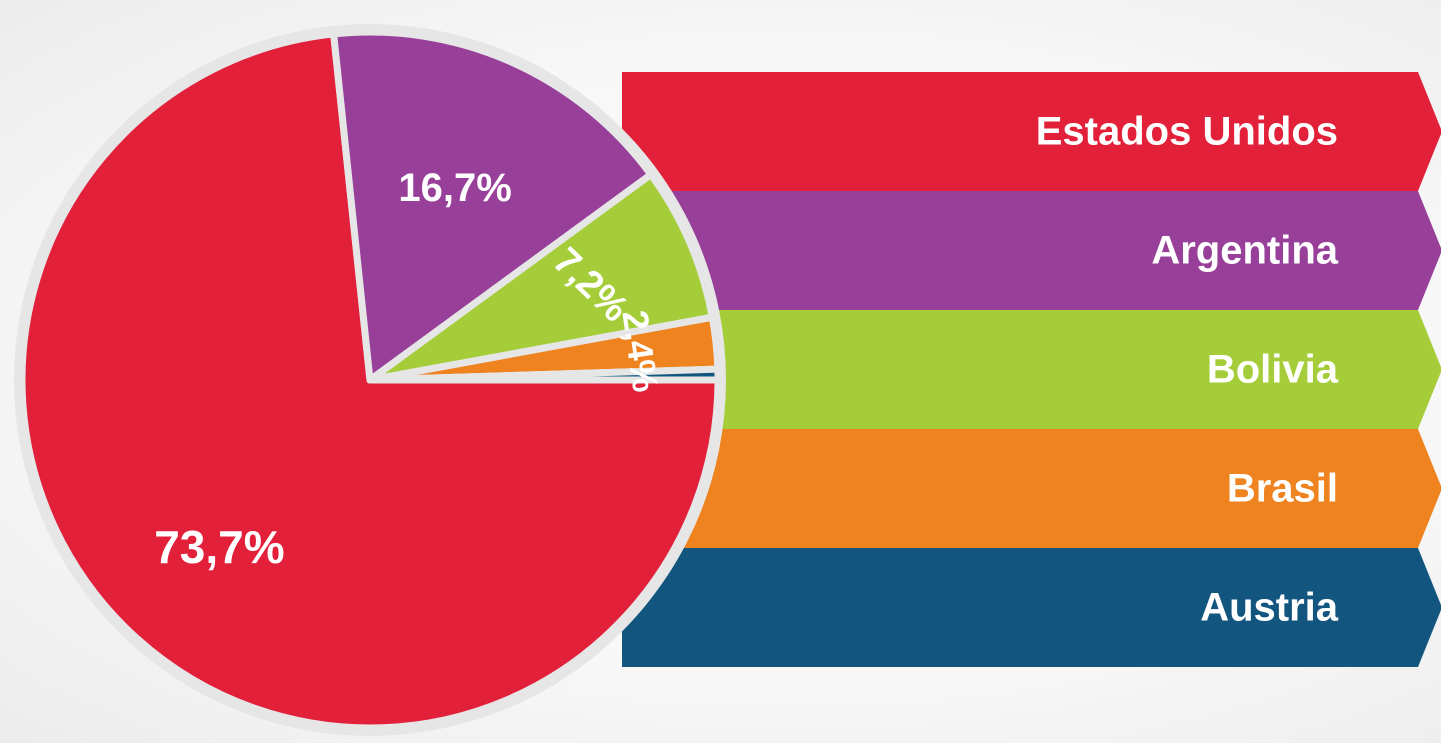  I want to click on data-label-argentina: 16,7%, so click(454, 188).